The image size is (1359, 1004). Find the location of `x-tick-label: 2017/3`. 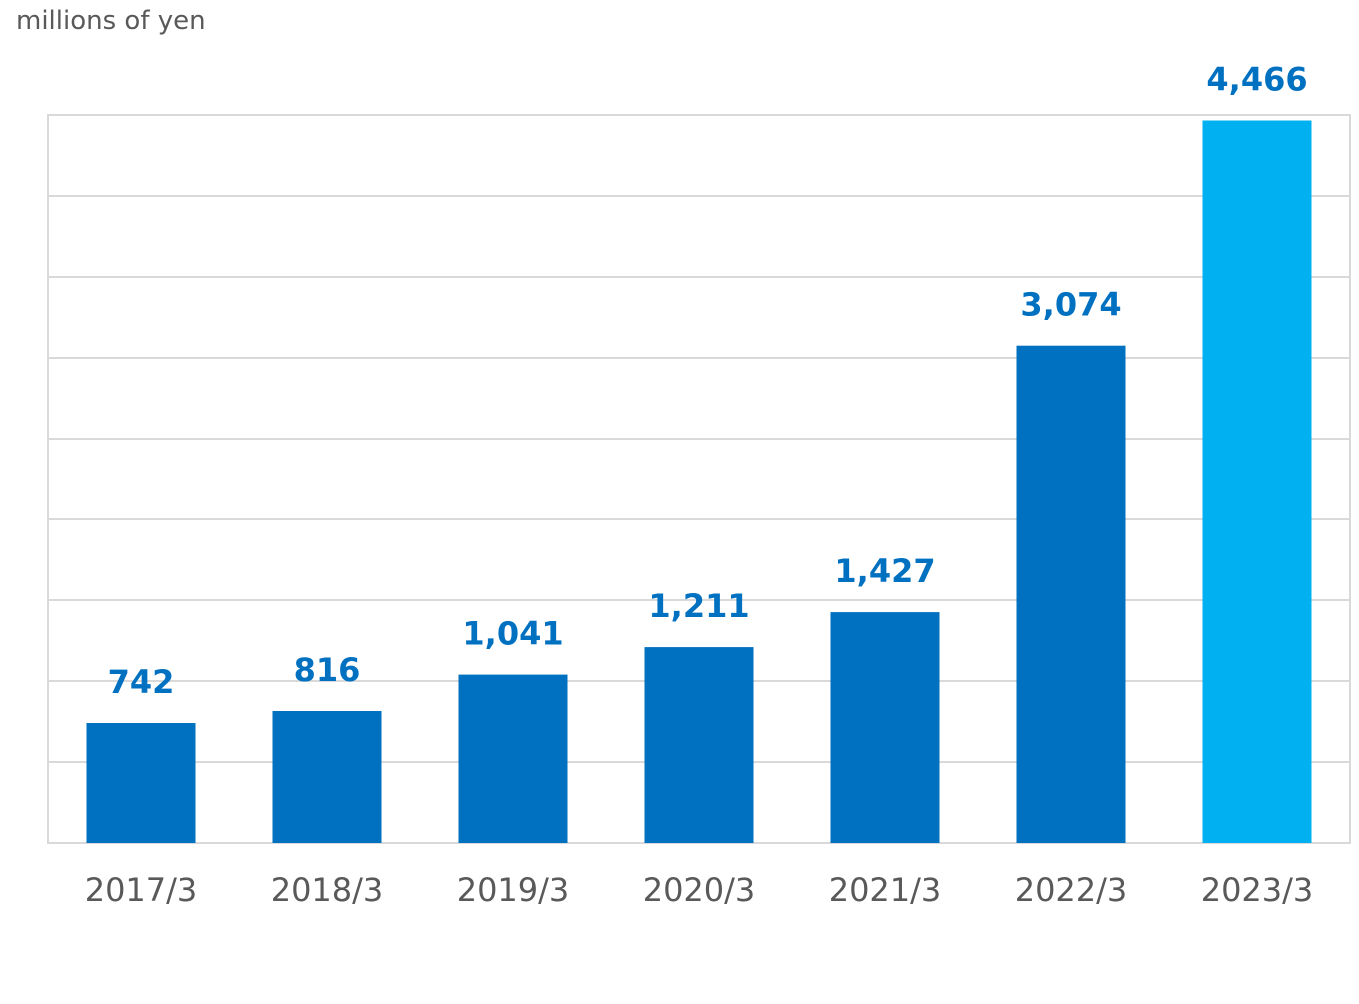

x-tick-label: 2017/3 is located at coordinates (141, 890).